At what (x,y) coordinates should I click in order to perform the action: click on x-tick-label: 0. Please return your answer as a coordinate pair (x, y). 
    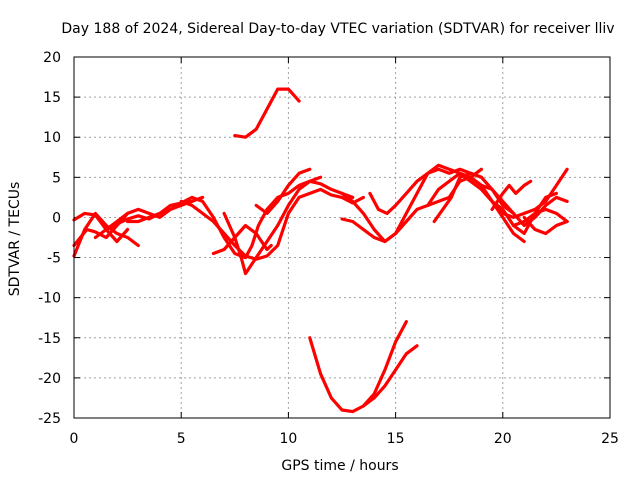
    Looking at the image, I should click on (74, 439).